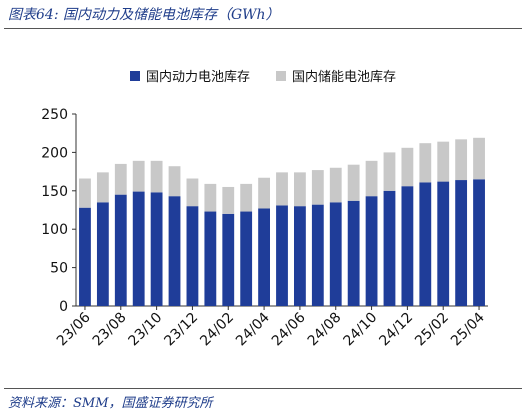 This screenshot has height=415, width=526. What do you see at coordinates (389, 248) in the screenshot?
I see `bar-power-24/11` at bounding box center [389, 248].